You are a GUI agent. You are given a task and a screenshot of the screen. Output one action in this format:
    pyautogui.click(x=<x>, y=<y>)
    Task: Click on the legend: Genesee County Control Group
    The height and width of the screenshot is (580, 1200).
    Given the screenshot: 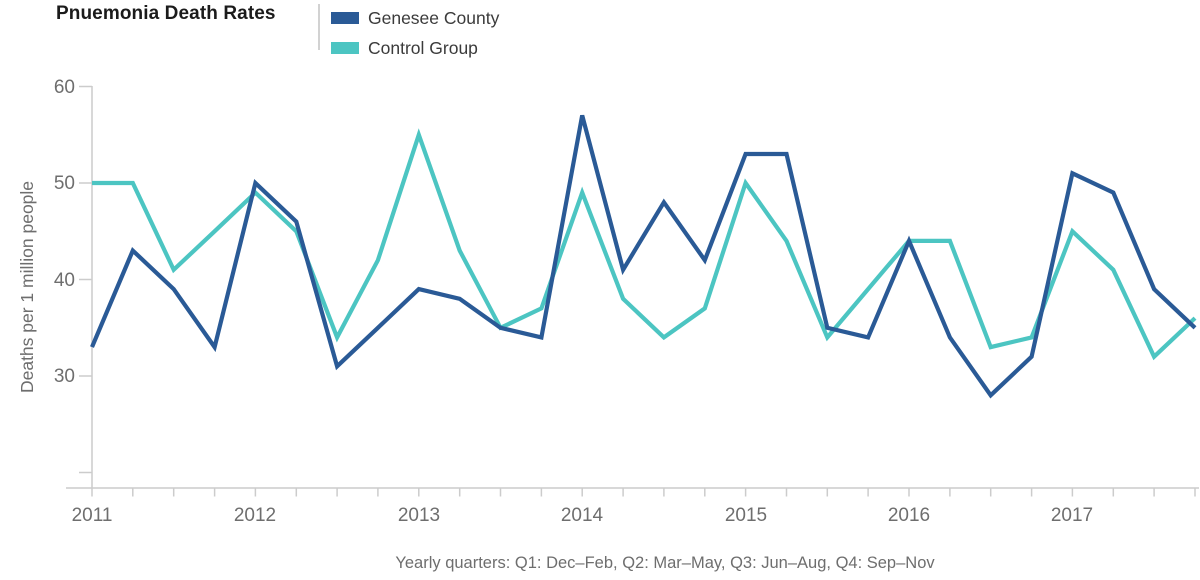 What is the action you would take?
    pyautogui.click(x=415, y=35)
    